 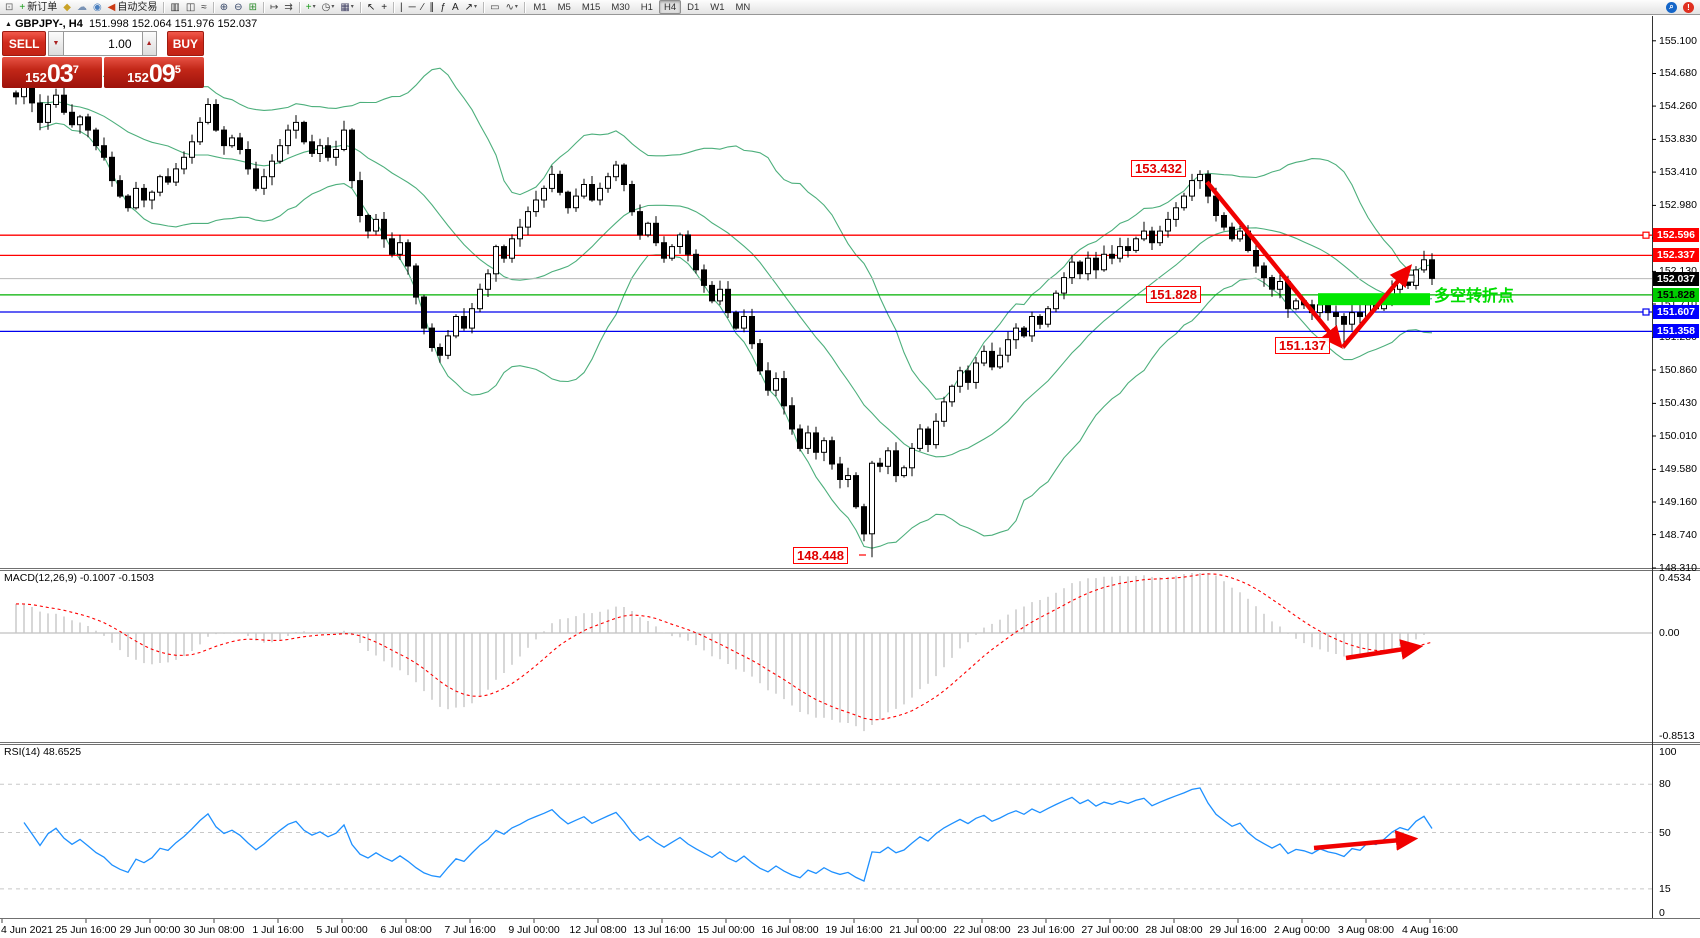 What do you see at coordinates (274, 7) in the screenshot?
I see `auto-scroll-icon: ↦` at bounding box center [274, 7].